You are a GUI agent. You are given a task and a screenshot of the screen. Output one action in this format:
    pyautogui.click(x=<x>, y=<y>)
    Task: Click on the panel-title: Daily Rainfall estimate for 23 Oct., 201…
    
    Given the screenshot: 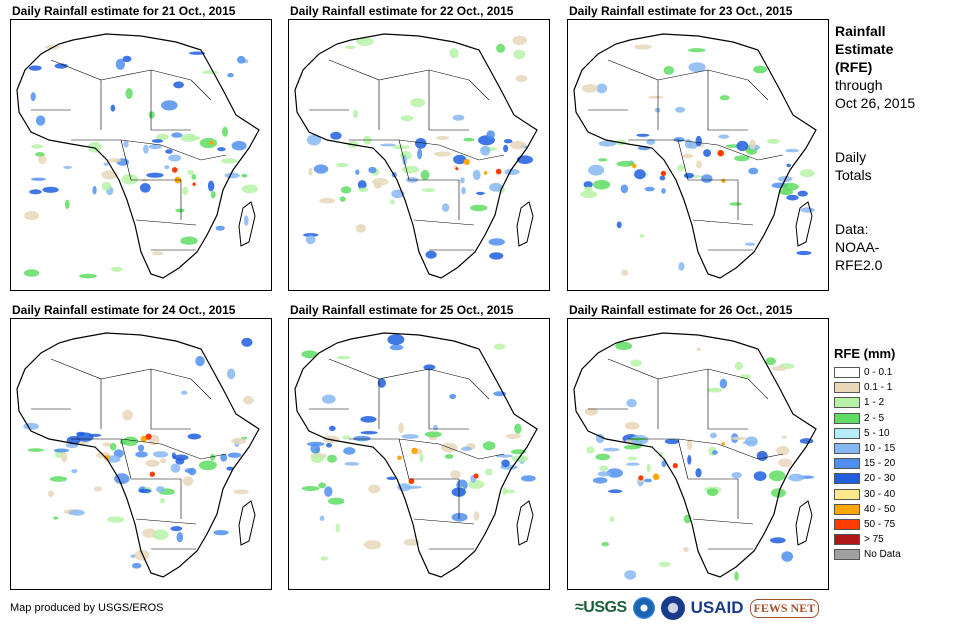 What is the action you would take?
    pyautogui.click(x=681, y=11)
    